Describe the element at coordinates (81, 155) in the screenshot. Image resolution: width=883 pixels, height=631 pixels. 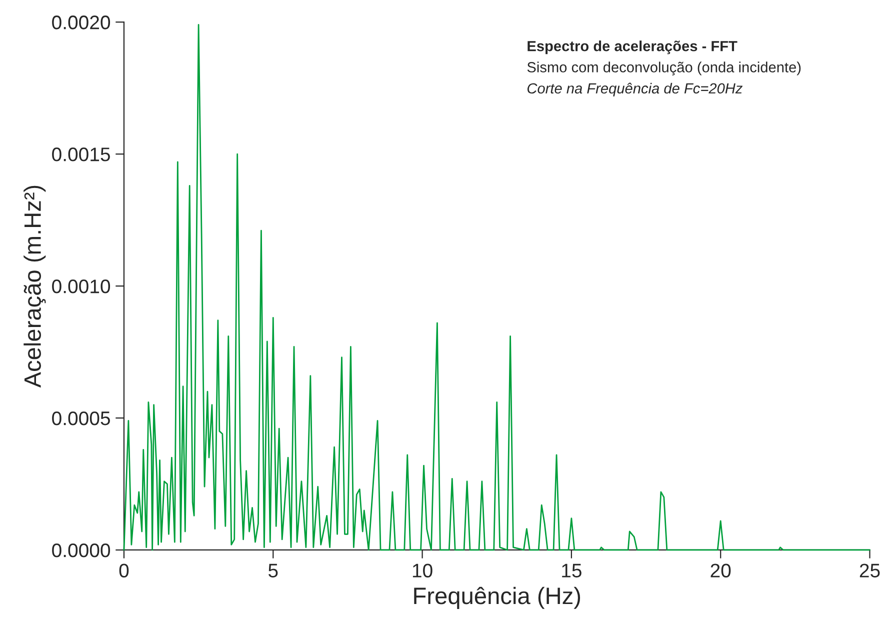
I see `y-tick-label: 0.0015` at that location.